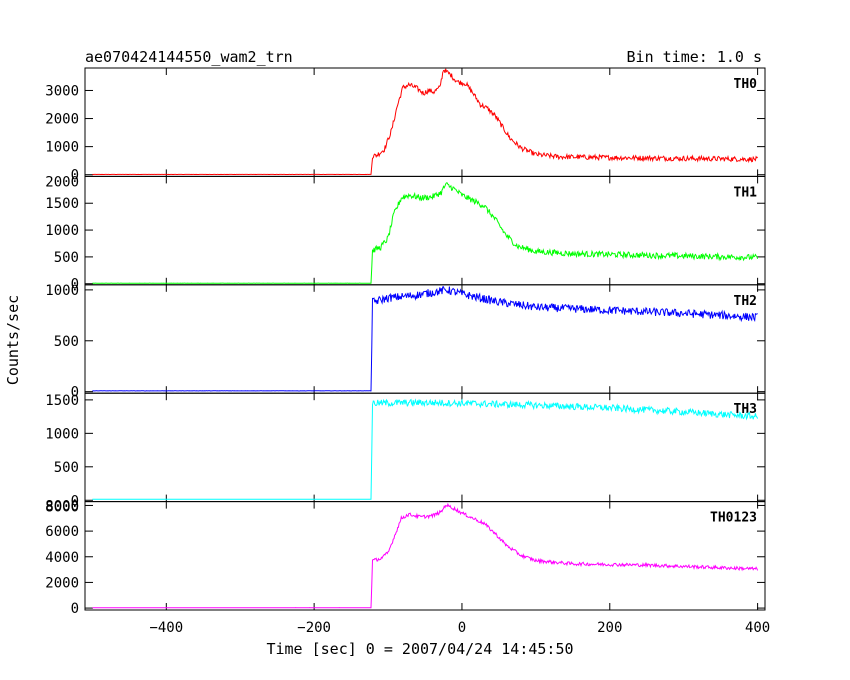 The image size is (850, 680). I want to click on x-tick-label: 0, so click(462, 628).